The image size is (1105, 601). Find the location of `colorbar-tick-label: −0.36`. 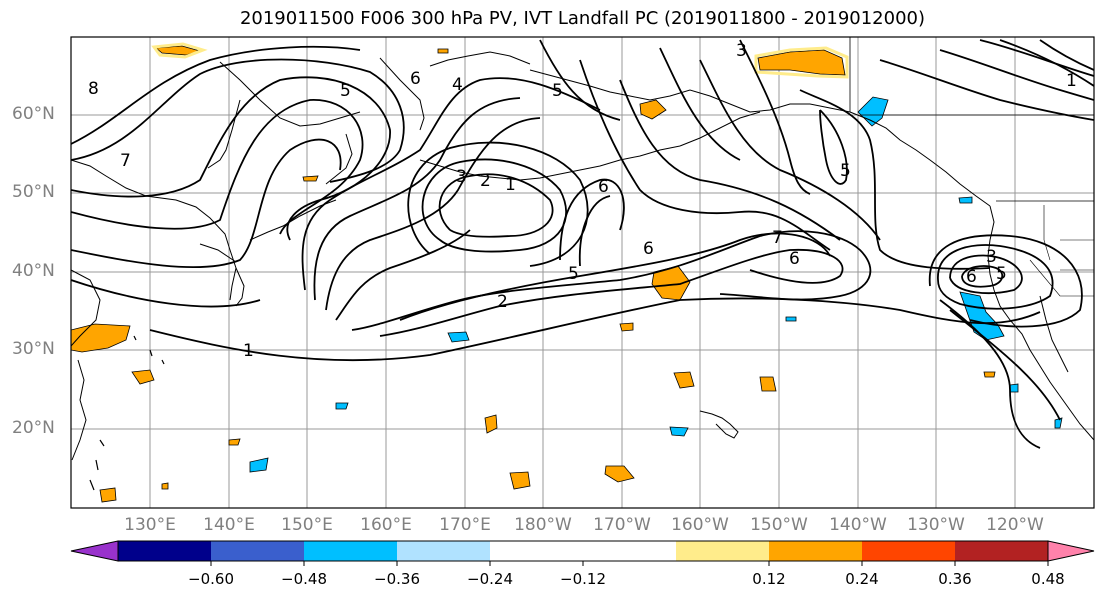

colorbar-tick-label: −0.36 is located at coordinates (397, 579).